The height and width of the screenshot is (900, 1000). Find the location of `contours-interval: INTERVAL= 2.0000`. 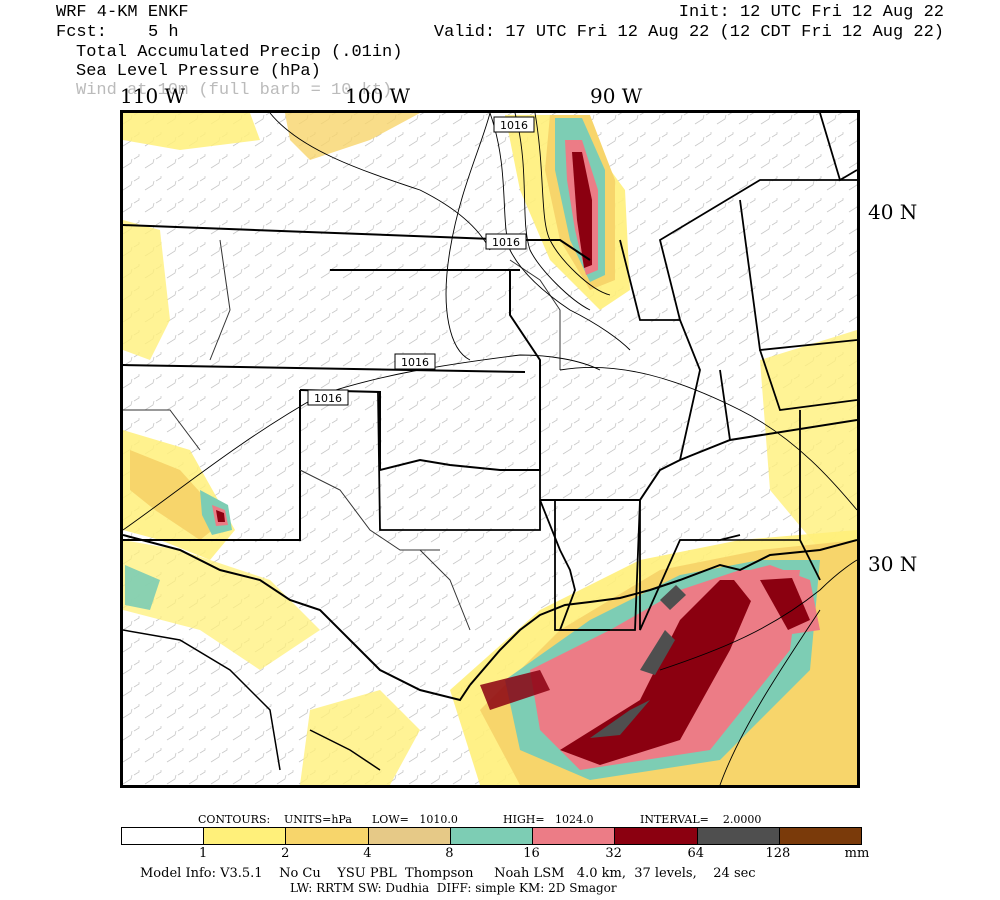

contours-interval: INTERVAL= 2.0000 is located at coordinates (701, 819).